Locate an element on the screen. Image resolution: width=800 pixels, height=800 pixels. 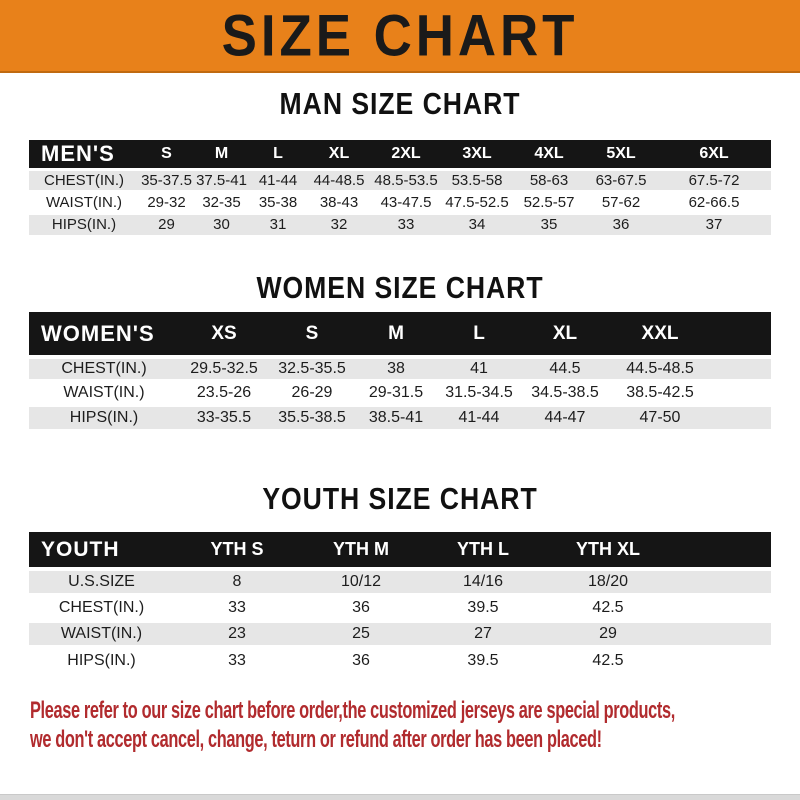
measurement-cell: 47.5-52.5 is located at coordinates (477, 202).